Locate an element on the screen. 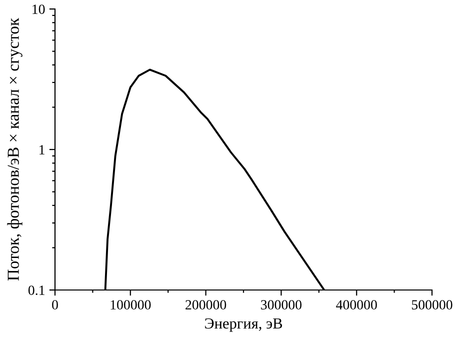 This screenshot has width=467, height=338. y-tick-label: 10 is located at coordinates (38, 9).